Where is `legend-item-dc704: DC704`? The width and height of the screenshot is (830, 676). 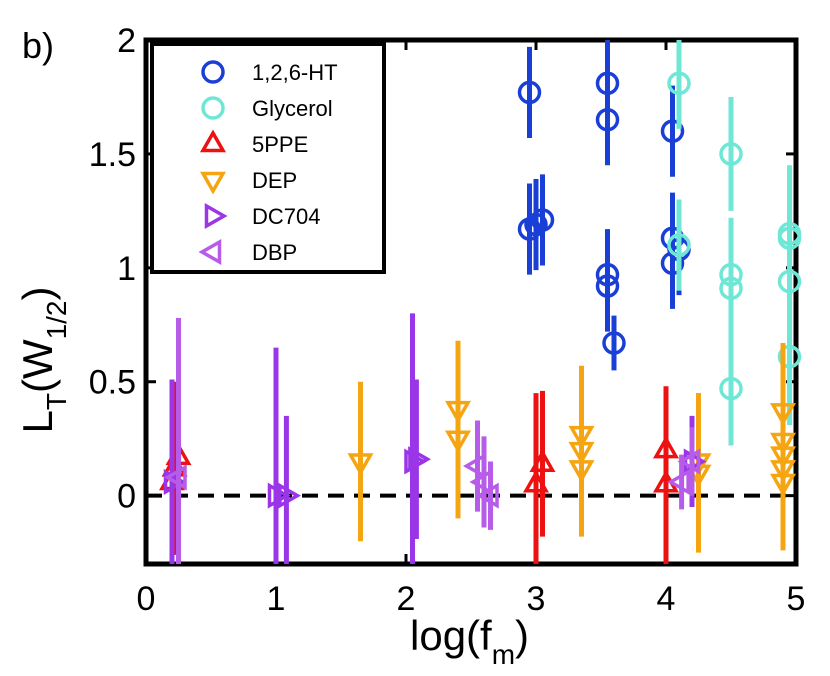
legend-item-dc704: DC704 is located at coordinates (262, 216).